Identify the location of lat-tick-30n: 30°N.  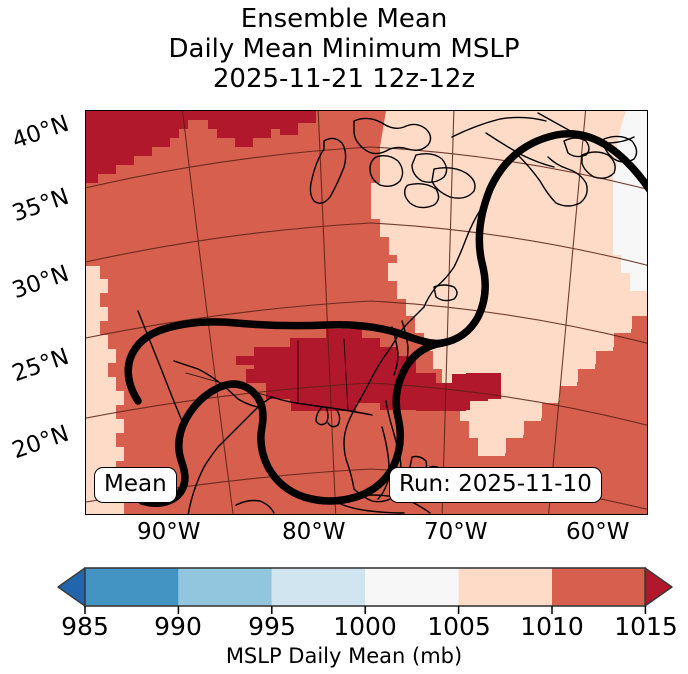
(40, 282).